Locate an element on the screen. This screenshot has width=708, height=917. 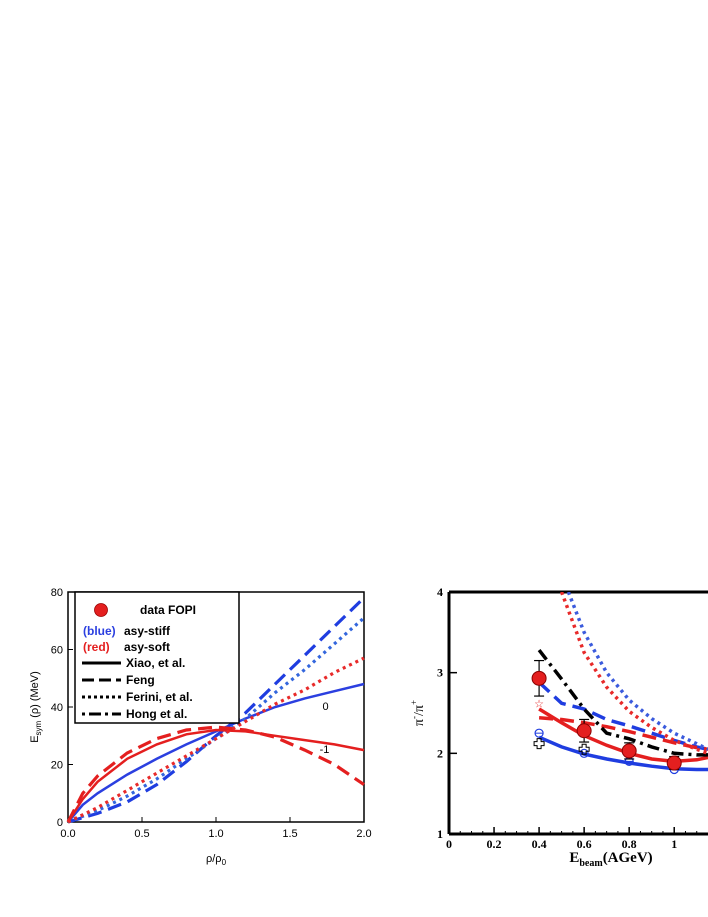
left-ytick-label-3: 60 is located at coordinates (57, 651).